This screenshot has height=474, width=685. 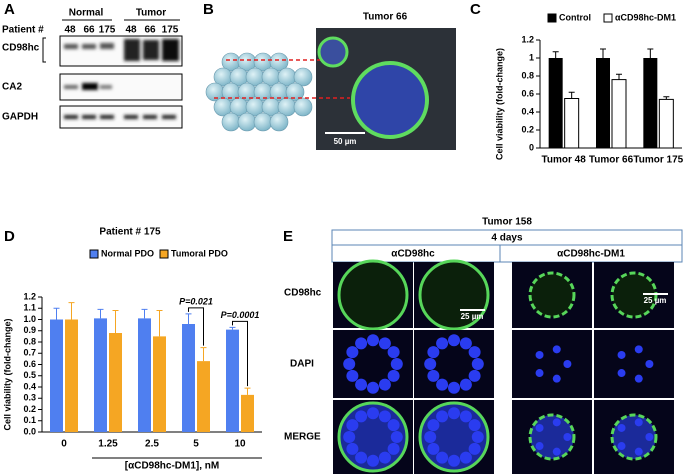 I want to click on treatment-label: αCD98hc-DM1, so click(x=591, y=254).